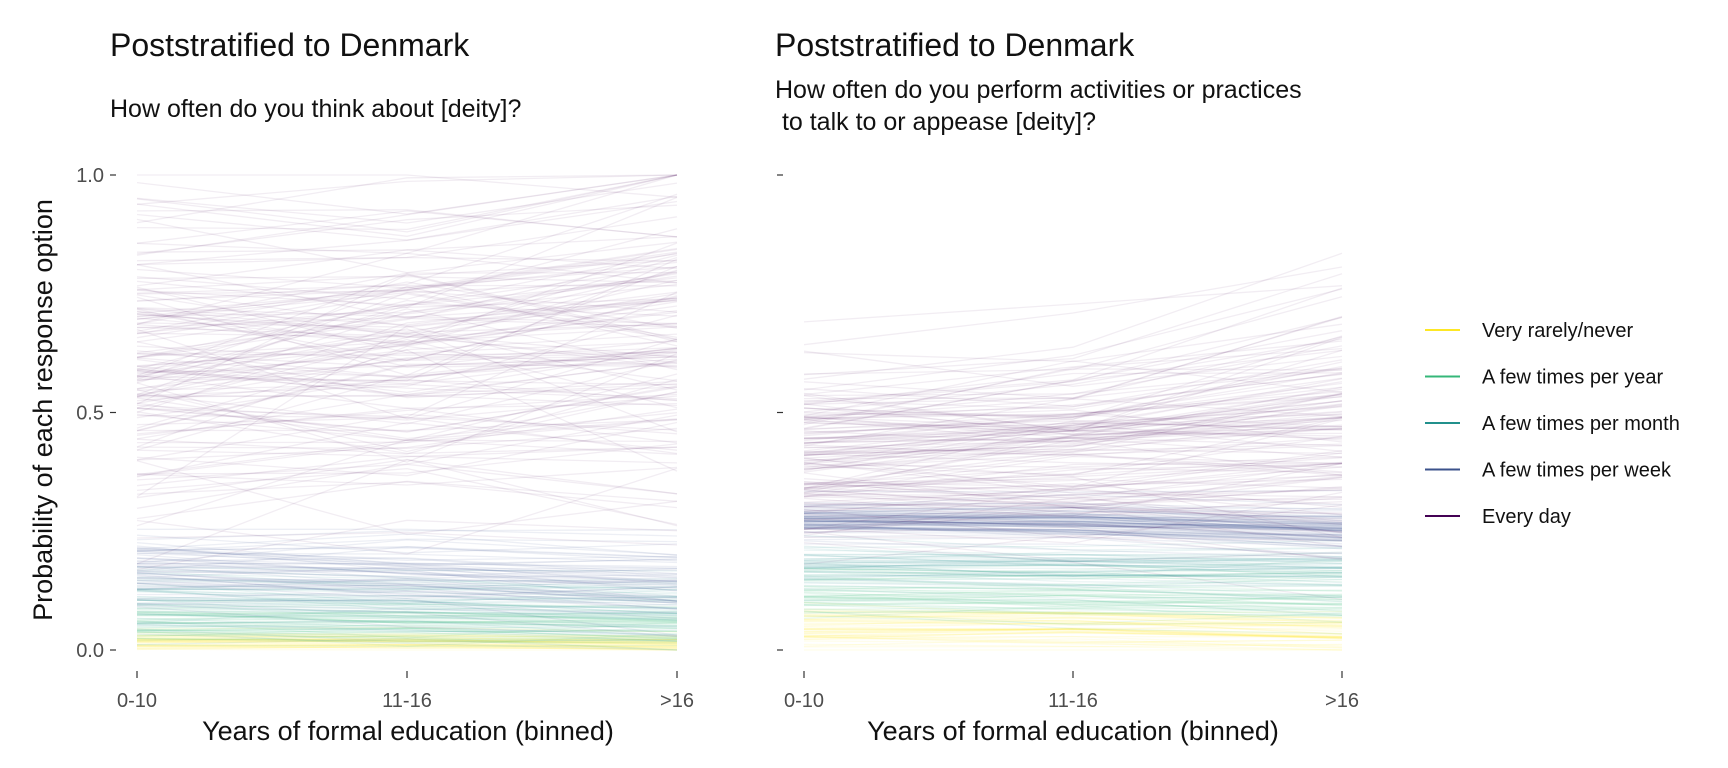 This screenshot has width=1728, height=768. What do you see at coordinates (1342, 701) in the screenshot?
I see `x-tick-label: >16` at bounding box center [1342, 701].